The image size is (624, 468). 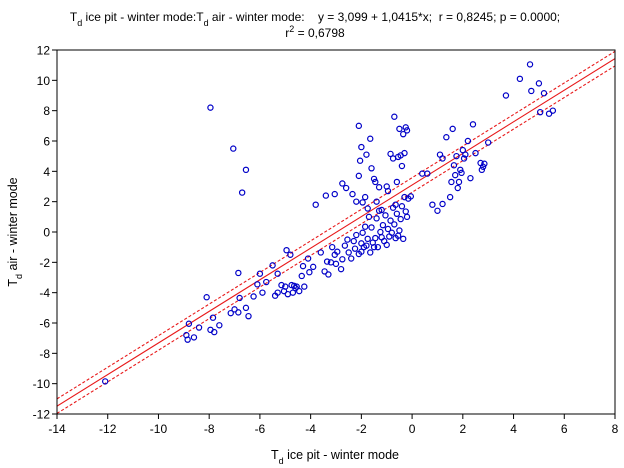 What do you see at coordinates (335, 457) in the screenshot?
I see `x-axis-label: Td ice pit - winter mode` at bounding box center [335, 457].